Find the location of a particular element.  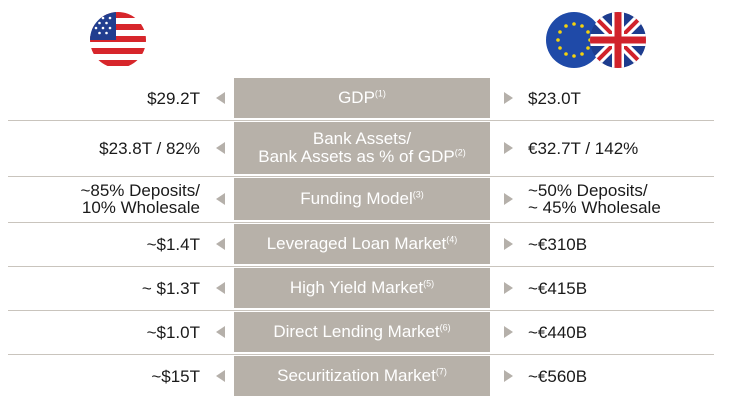

eu-uk-value: $23.0T is located at coordinates (554, 98).